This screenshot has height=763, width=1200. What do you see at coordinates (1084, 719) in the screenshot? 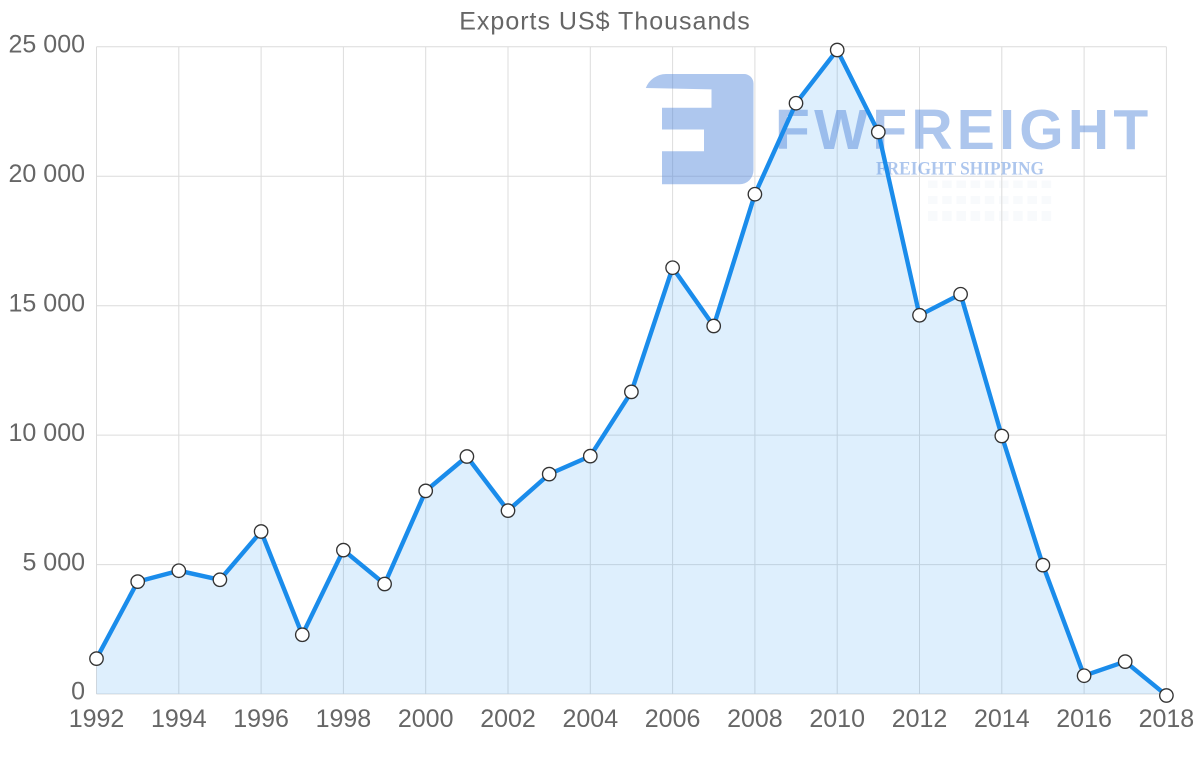
I see `svg-text: 2016` at bounding box center [1084, 719].